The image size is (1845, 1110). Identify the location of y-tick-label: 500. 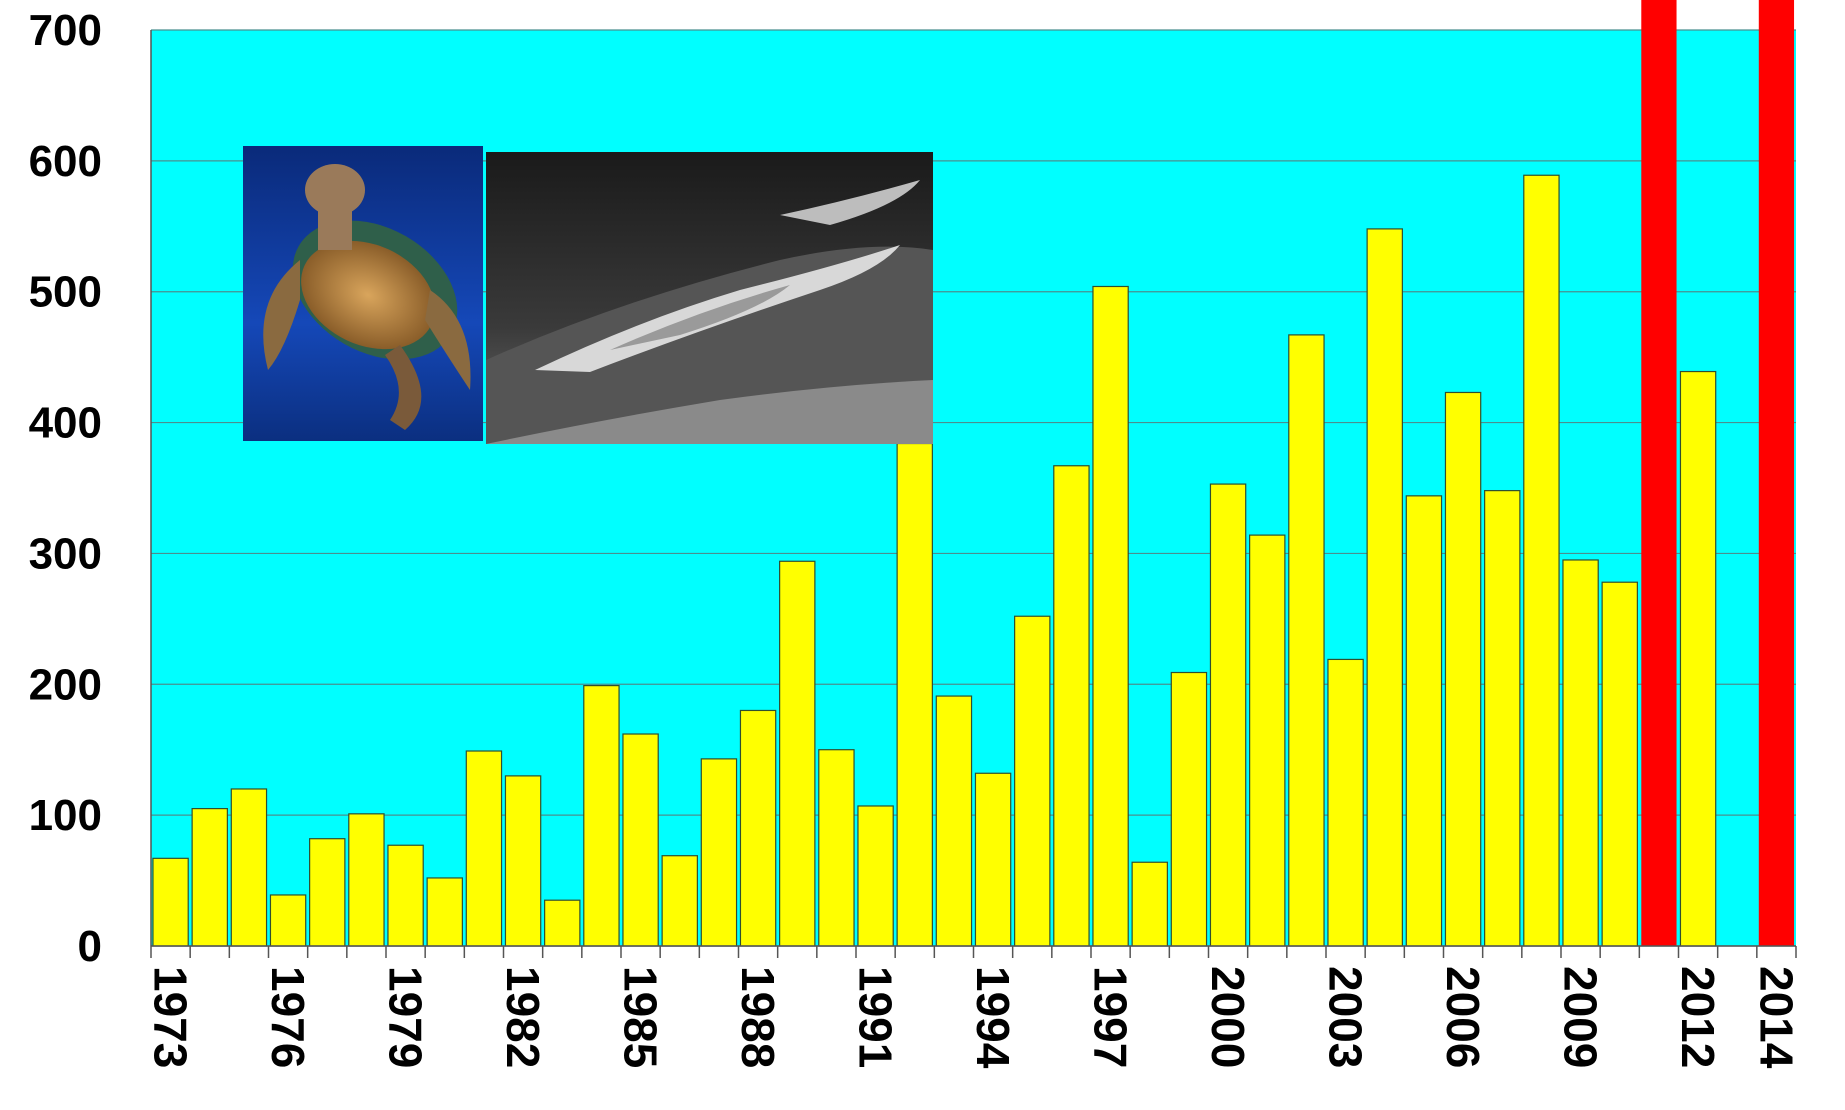
(65, 292).